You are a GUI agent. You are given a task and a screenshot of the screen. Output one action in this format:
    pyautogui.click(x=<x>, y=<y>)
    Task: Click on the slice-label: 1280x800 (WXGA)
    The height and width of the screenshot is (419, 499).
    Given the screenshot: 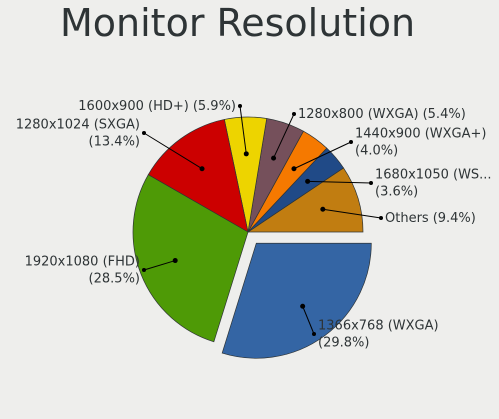 What is the action you would take?
    pyautogui.click(x=358, y=114)
    